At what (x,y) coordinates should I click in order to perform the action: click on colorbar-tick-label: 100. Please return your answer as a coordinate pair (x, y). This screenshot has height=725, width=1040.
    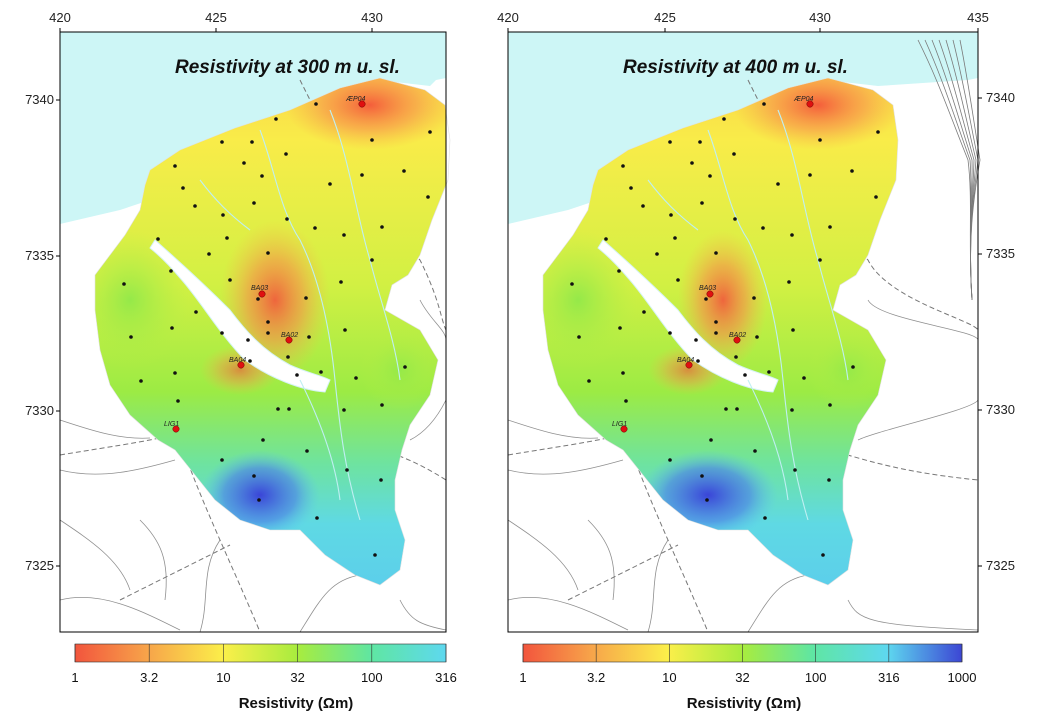
    Looking at the image, I should click on (372, 677).